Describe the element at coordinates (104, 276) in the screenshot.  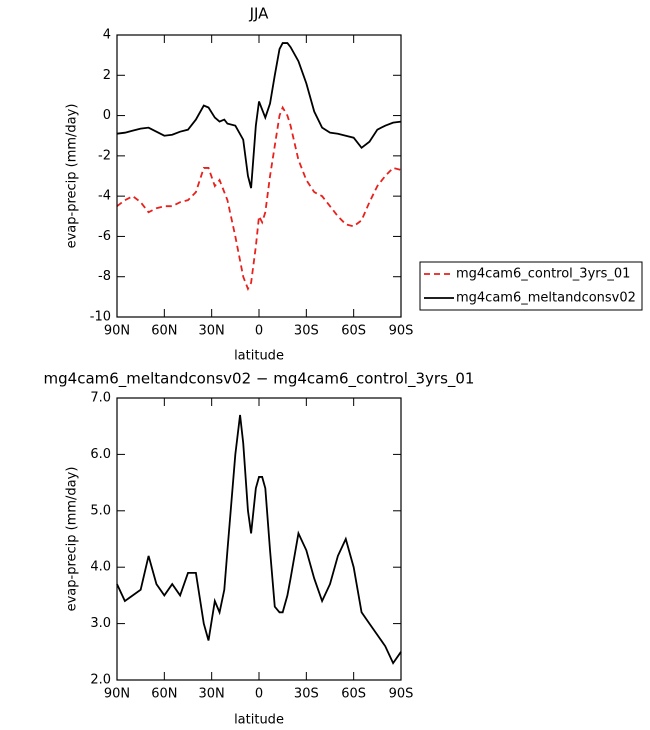
I see `y-tick-label: -8` at that location.